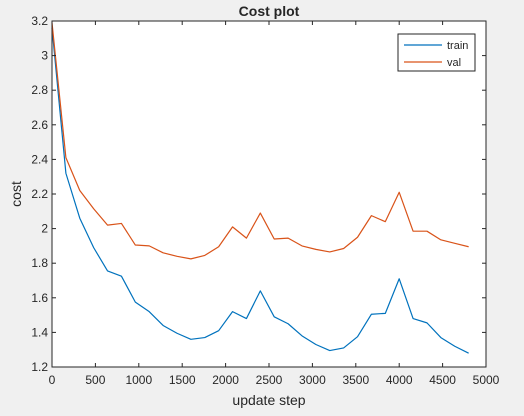 This screenshot has height=416, width=524. I want to click on y-tick-label: 2.6, so click(39, 125).